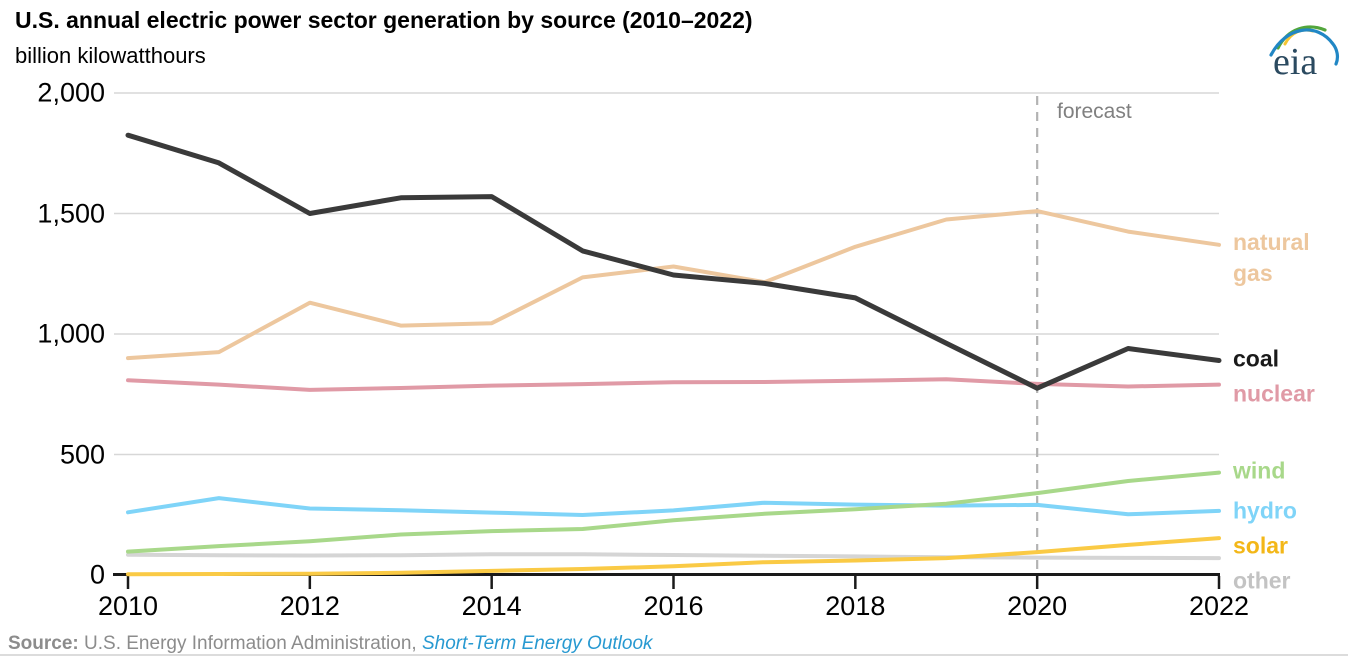 The image size is (1348, 668). What do you see at coordinates (674, 655) in the screenshot?
I see `bottom-divider` at bounding box center [674, 655].